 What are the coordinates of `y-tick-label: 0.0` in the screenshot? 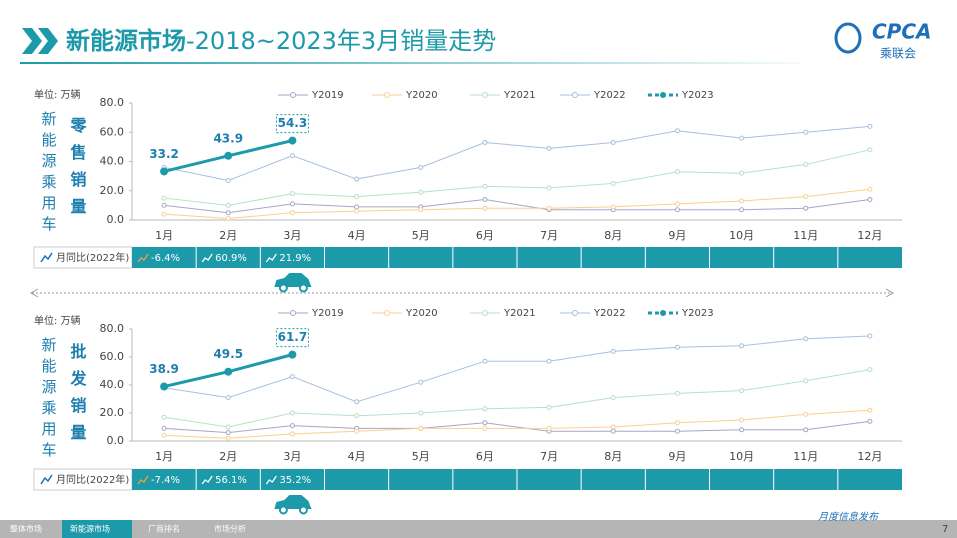 It's located at (116, 440).